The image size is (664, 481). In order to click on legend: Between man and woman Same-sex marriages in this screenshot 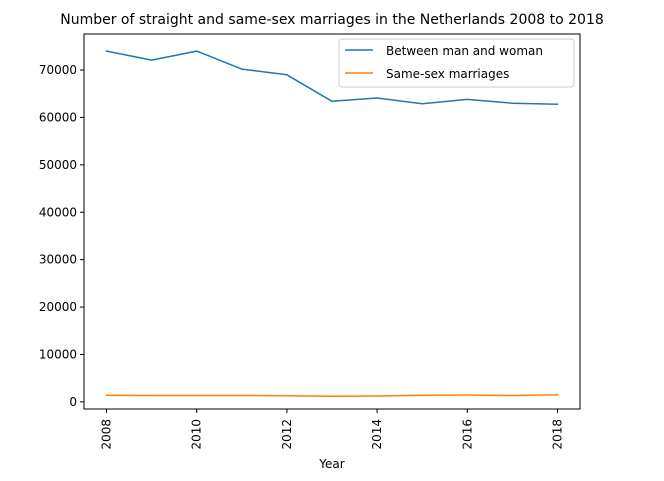, I will do `click(456, 63)`.